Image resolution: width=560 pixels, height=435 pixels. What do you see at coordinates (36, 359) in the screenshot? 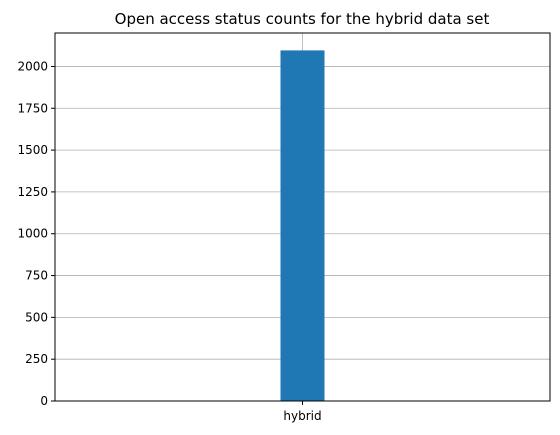
I see `y-tick-label: 250` at bounding box center [36, 359].